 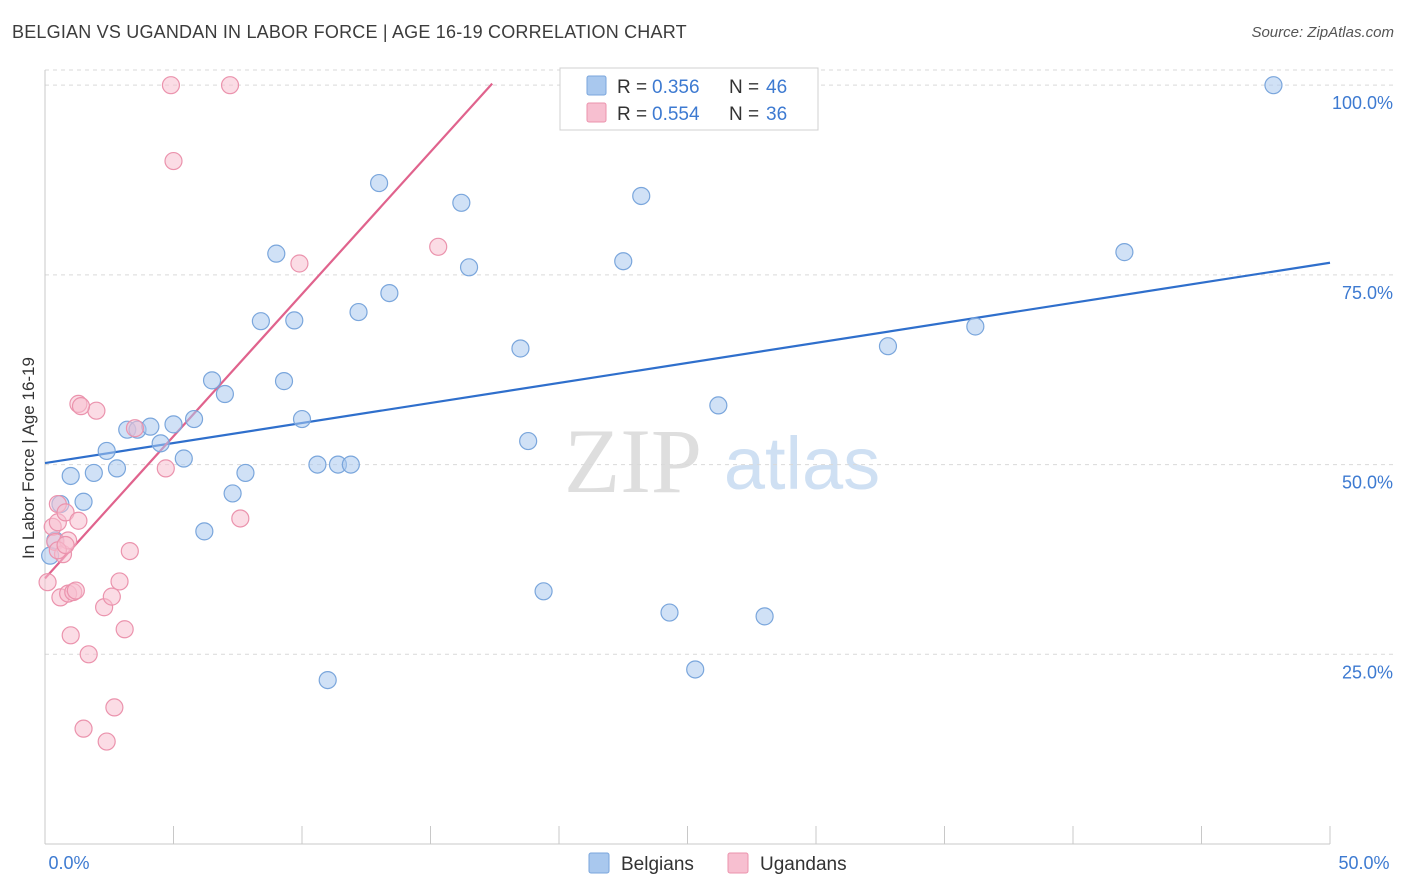 I want to click on y-tick-label-75: 75.0%, so click(x=1367, y=293).